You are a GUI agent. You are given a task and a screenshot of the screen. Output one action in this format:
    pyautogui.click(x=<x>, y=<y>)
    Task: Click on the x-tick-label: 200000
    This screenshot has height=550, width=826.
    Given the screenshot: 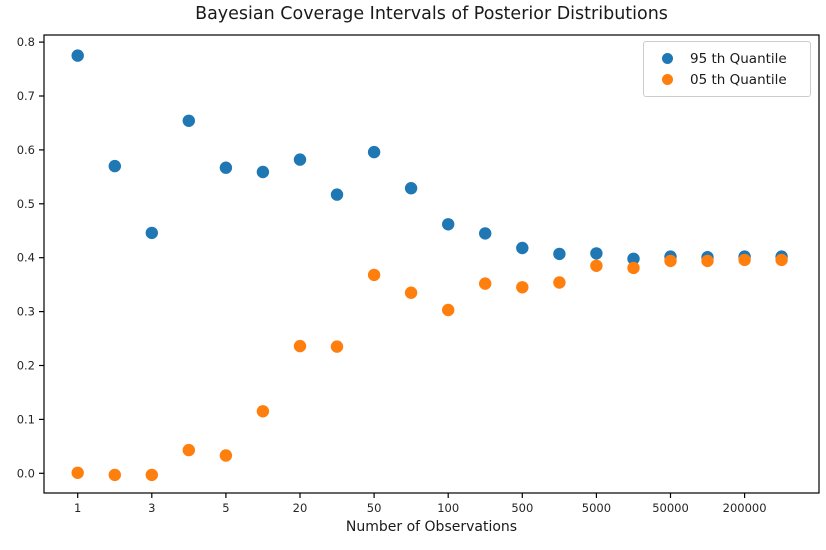 What is the action you would take?
    pyautogui.click(x=745, y=508)
    